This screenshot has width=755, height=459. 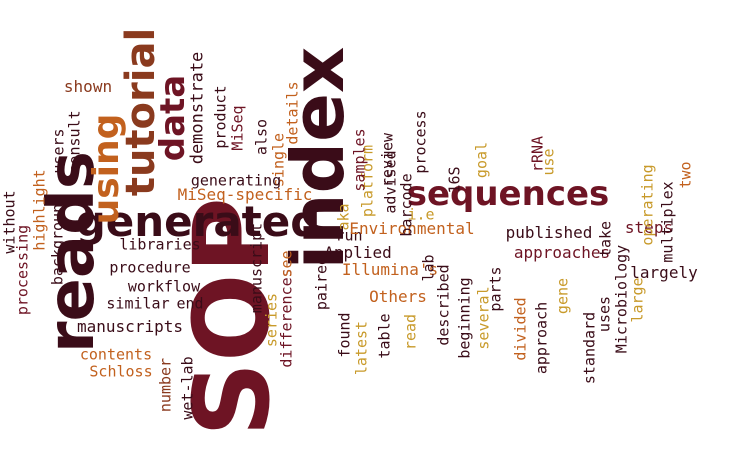 What do you see at coordinates (541, 338) in the screenshot?
I see `word-approach: approach` at bounding box center [541, 338].